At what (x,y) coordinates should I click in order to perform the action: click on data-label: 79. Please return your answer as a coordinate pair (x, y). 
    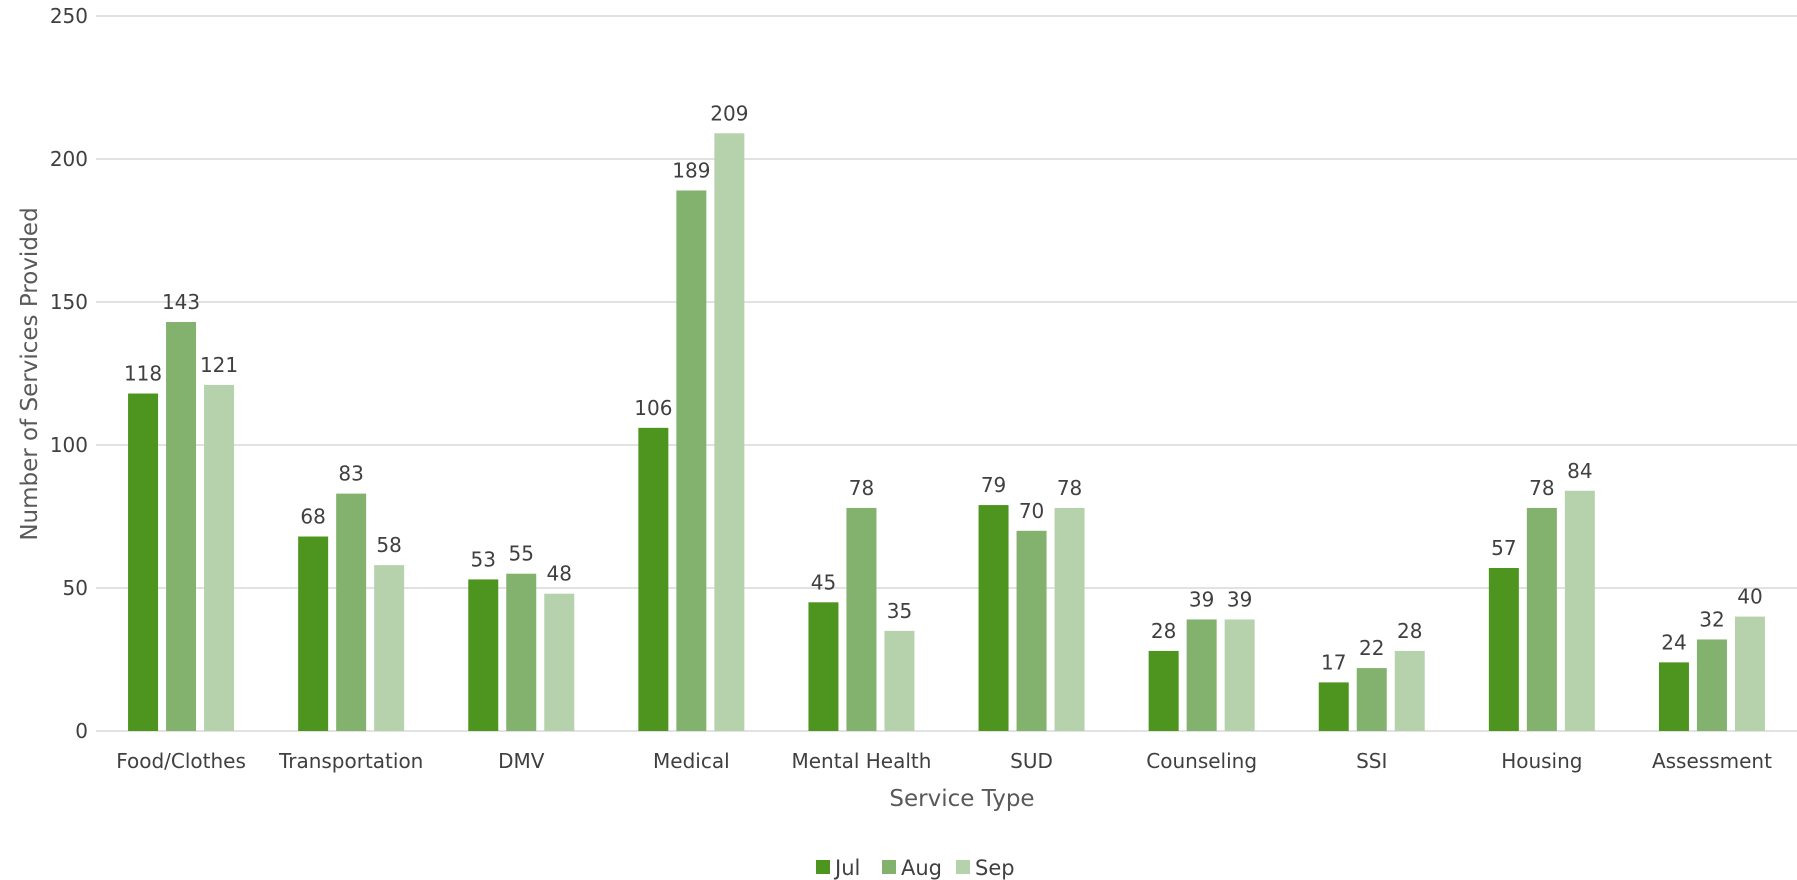
    Looking at the image, I should click on (993, 485).